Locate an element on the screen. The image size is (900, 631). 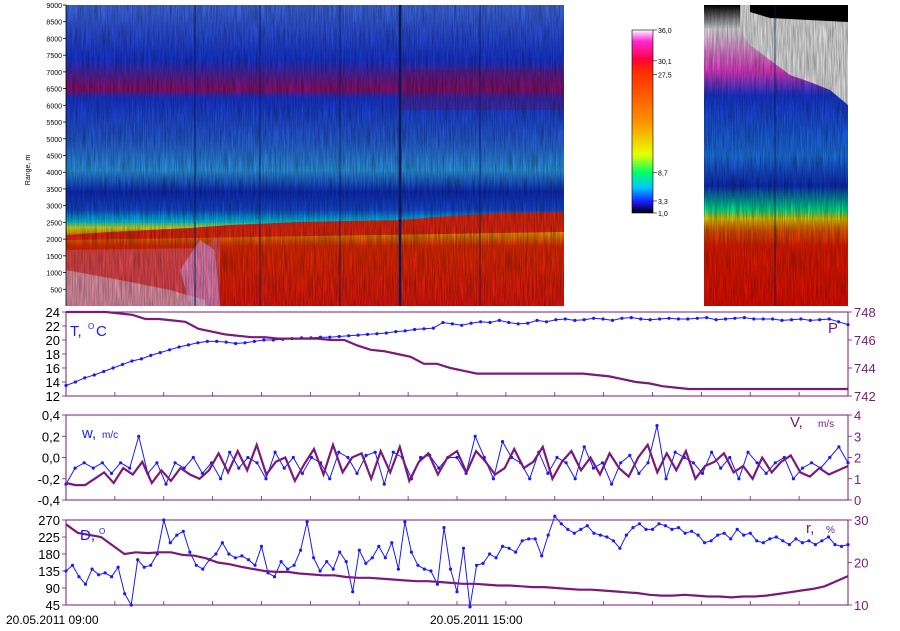
panel-vertical-horizontal-wind: 0,4 0,2 0,0 -0,2 -0,4 4 3 2 1 0 is located at coordinates (450, 458).